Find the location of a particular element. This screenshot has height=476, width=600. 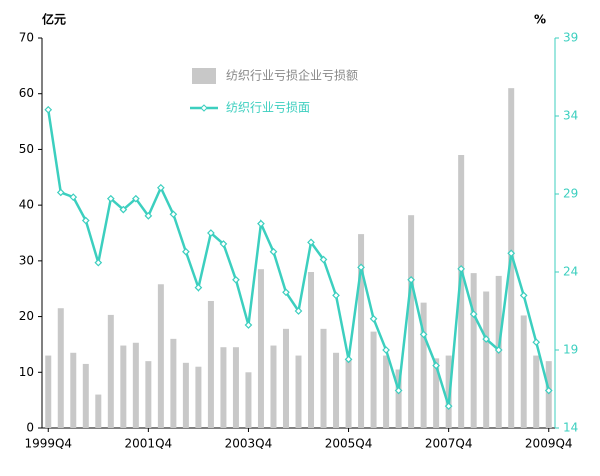

y2-unit-label: % is located at coordinates (540, 20).